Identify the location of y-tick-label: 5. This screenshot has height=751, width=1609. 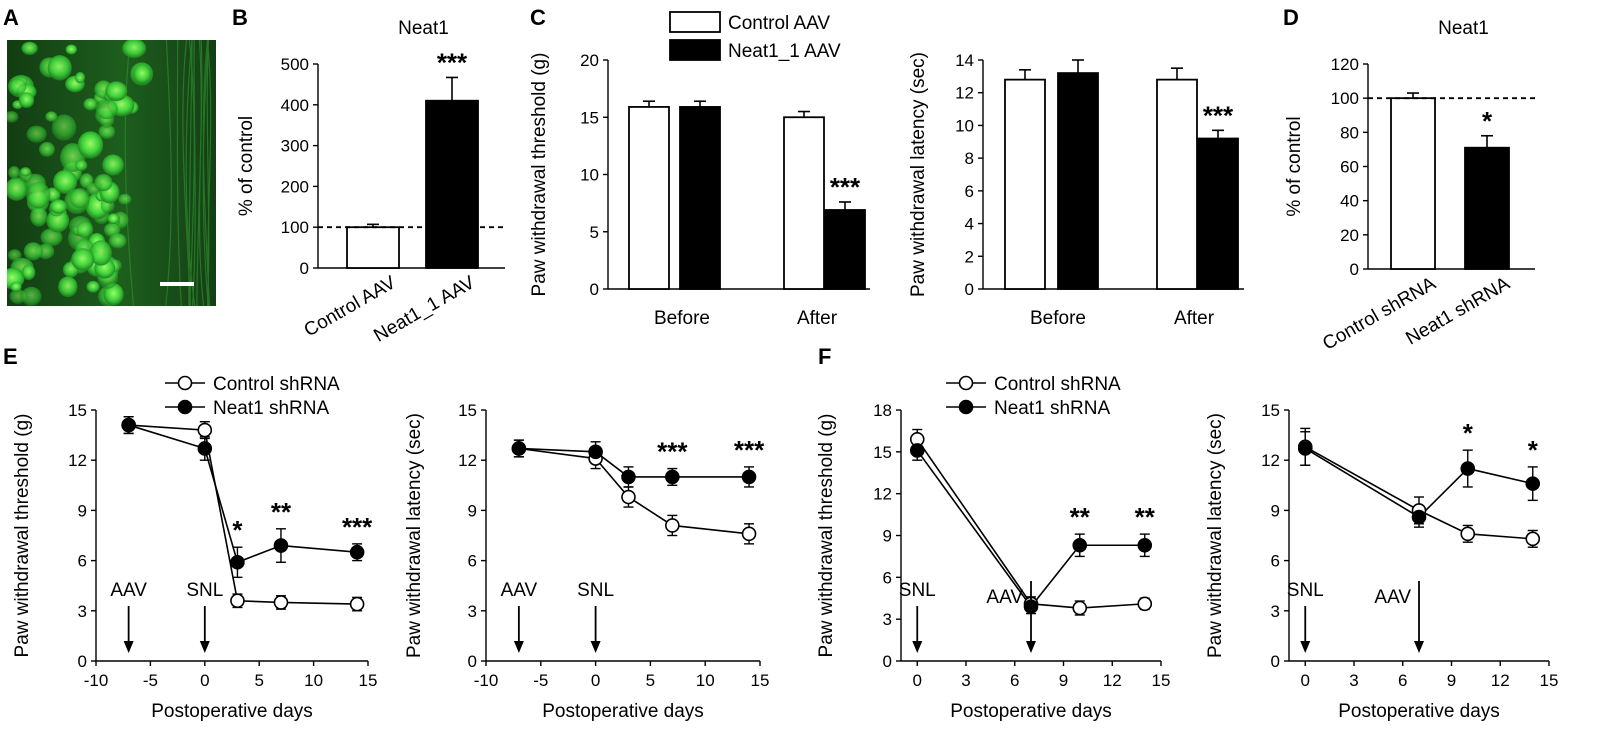
(594, 232).